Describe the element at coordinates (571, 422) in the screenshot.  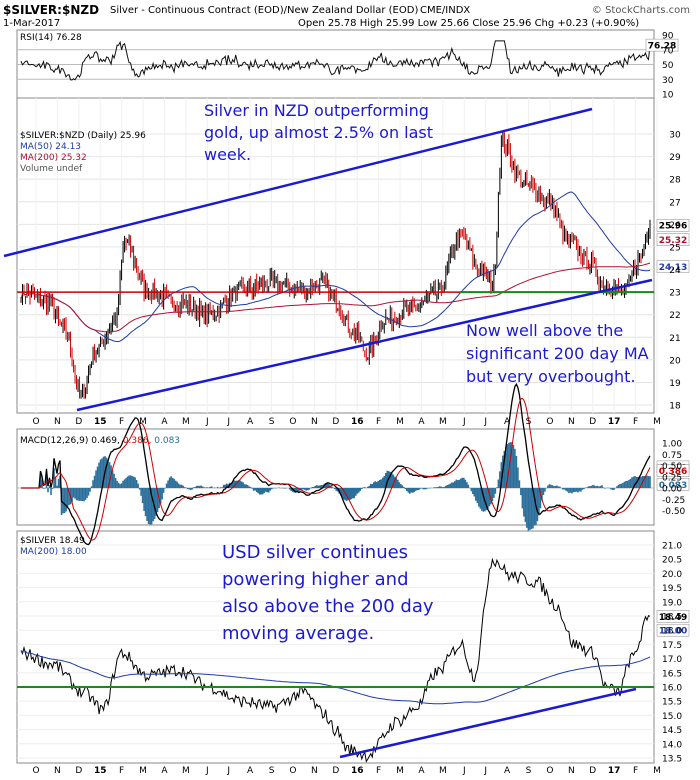
I see `price-x-tick-label: N` at that location.